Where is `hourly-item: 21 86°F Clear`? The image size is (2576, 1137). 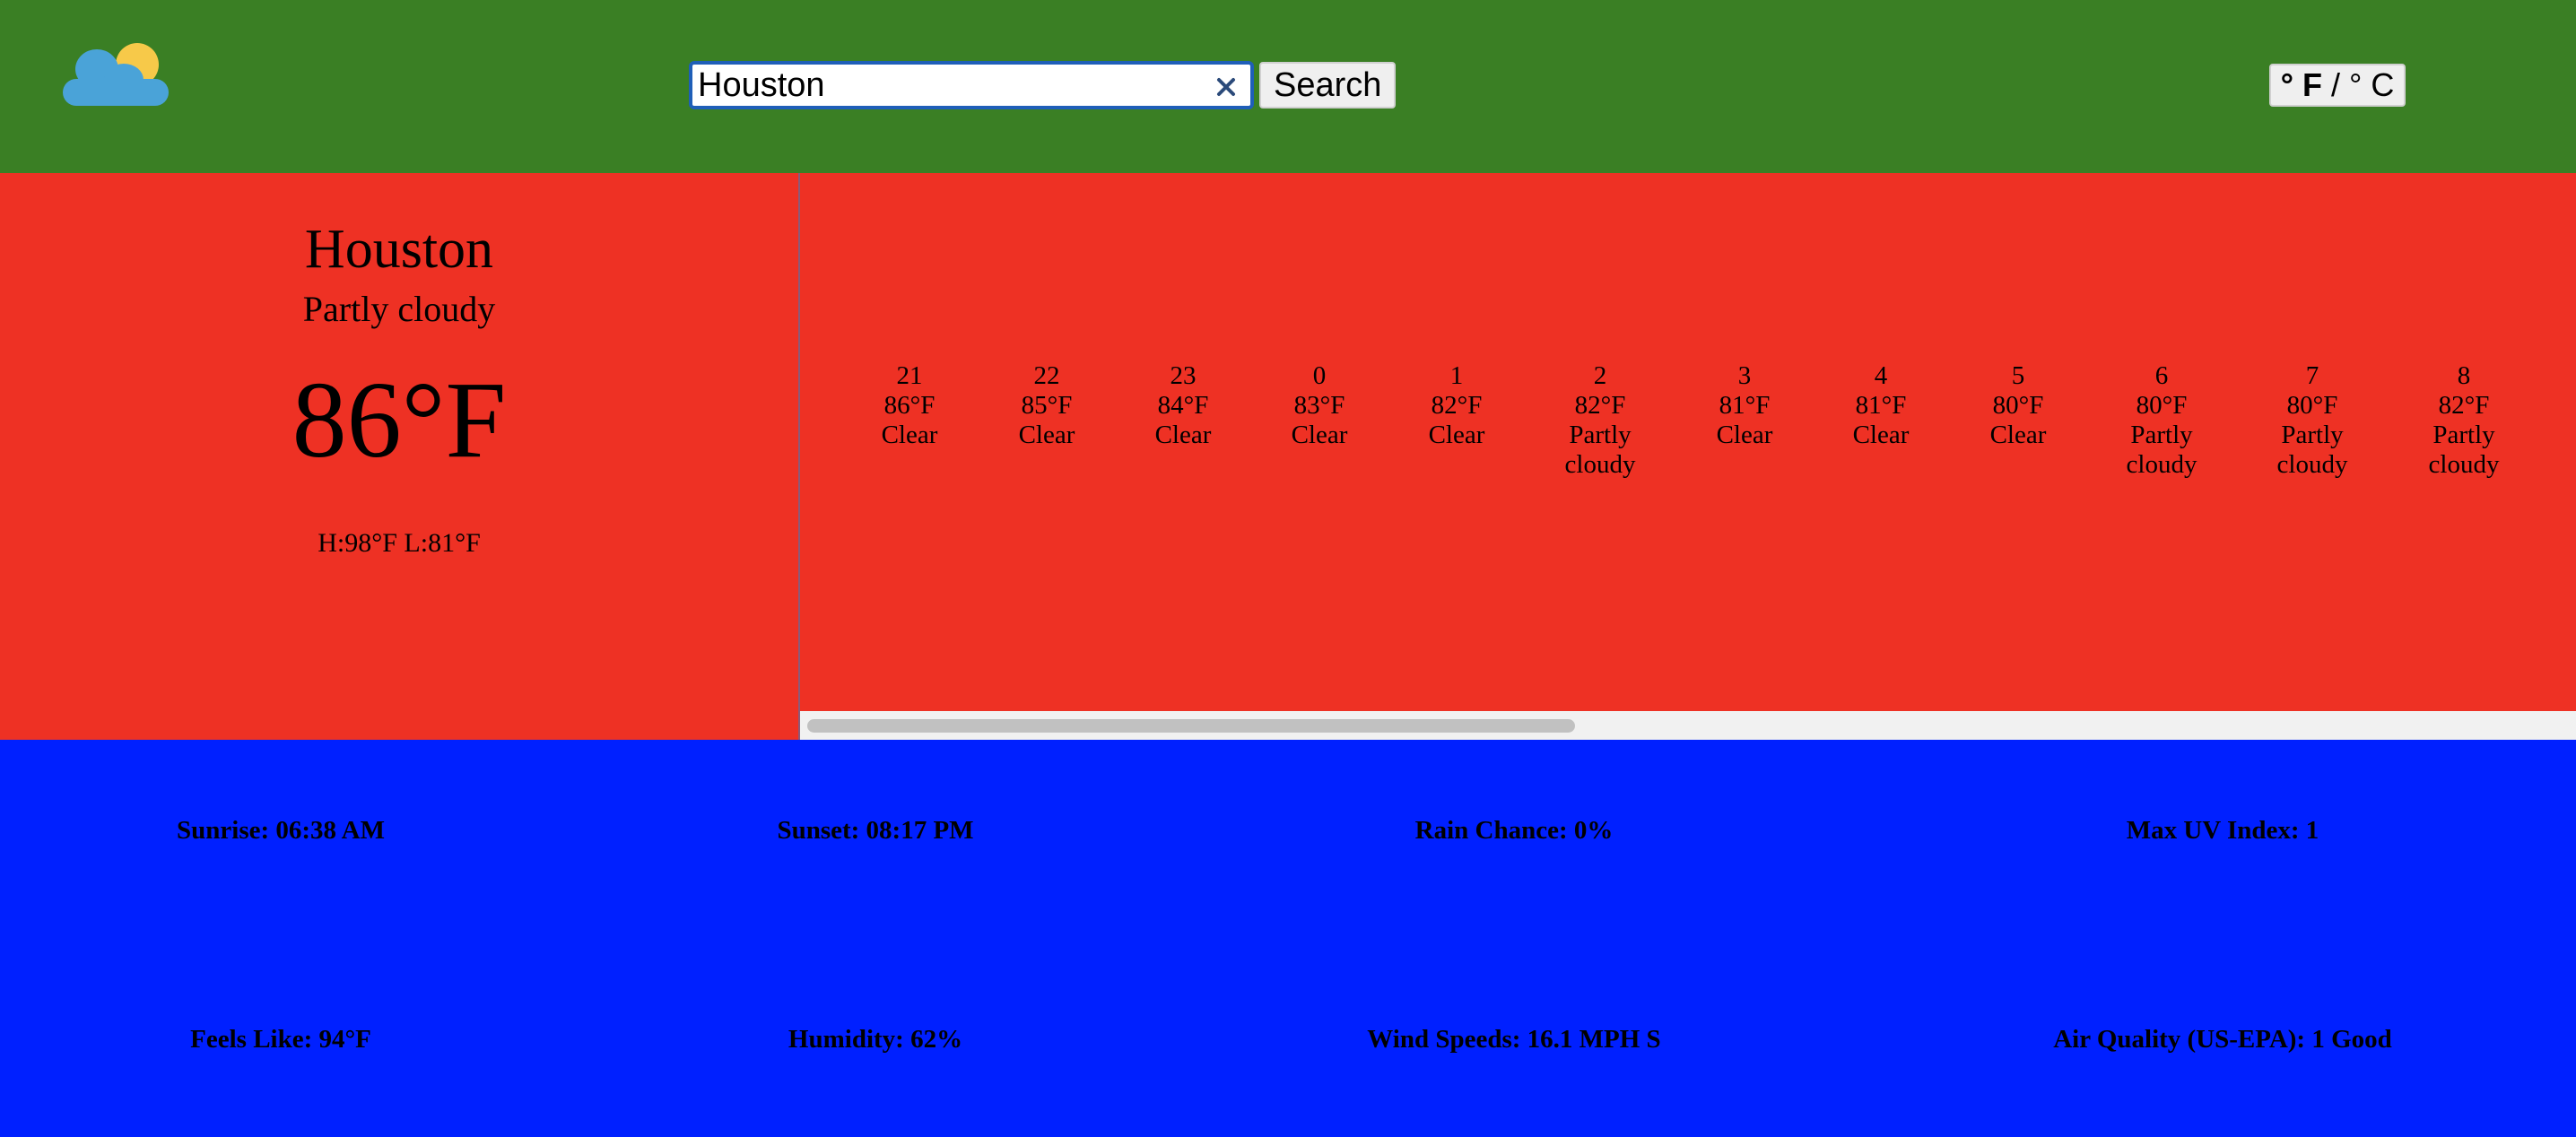
hourly-item: 21 86°F Clear is located at coordinates (909, 405).